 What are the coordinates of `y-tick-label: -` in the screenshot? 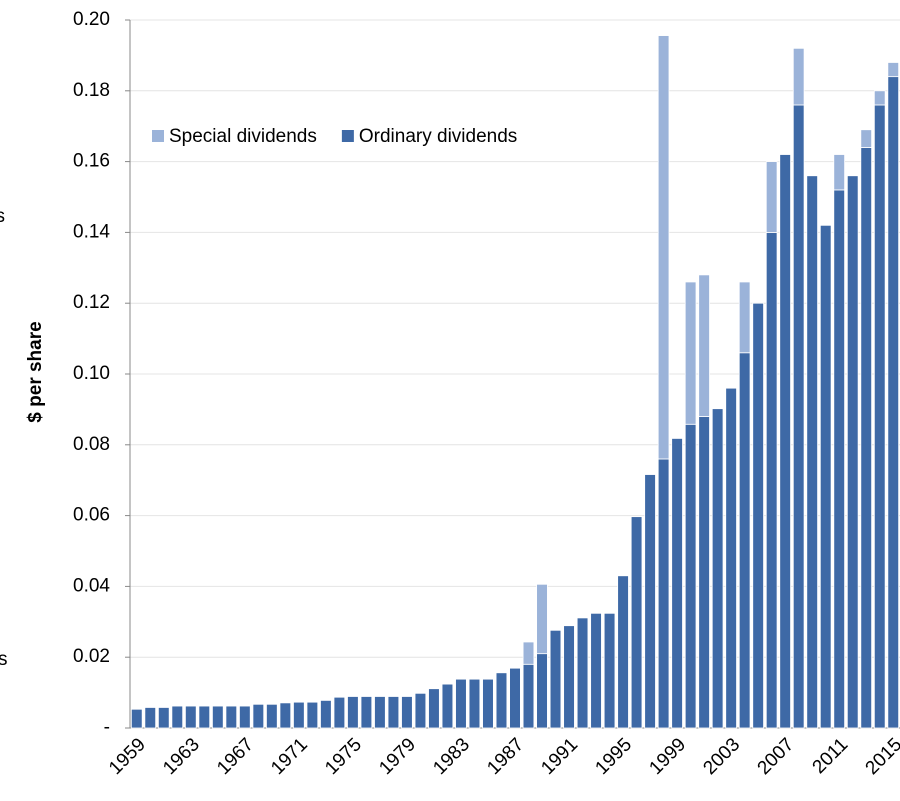 It's located at (107, 727).